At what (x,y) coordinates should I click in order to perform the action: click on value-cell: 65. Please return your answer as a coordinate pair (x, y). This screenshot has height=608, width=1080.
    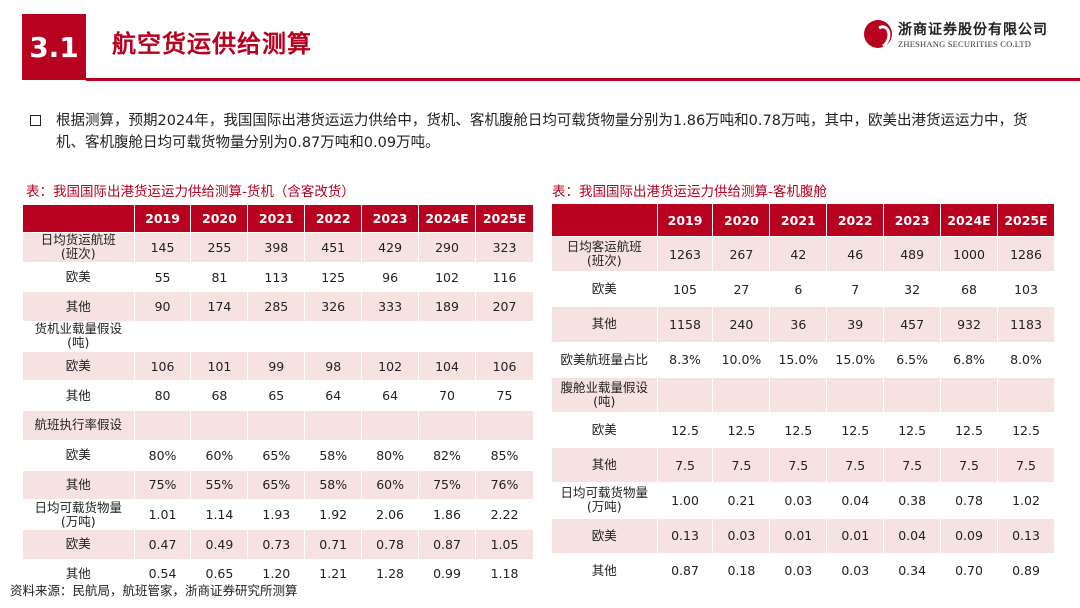
    Looking at the image, I should click on (276, 396).